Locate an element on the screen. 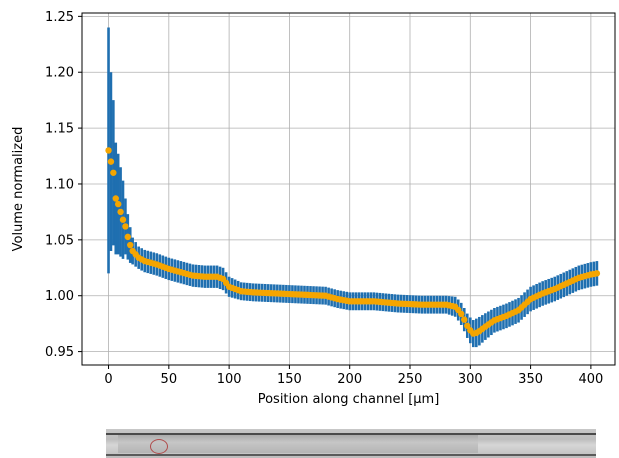  x-tick-label: 150 is located at coordinates (289, 379).